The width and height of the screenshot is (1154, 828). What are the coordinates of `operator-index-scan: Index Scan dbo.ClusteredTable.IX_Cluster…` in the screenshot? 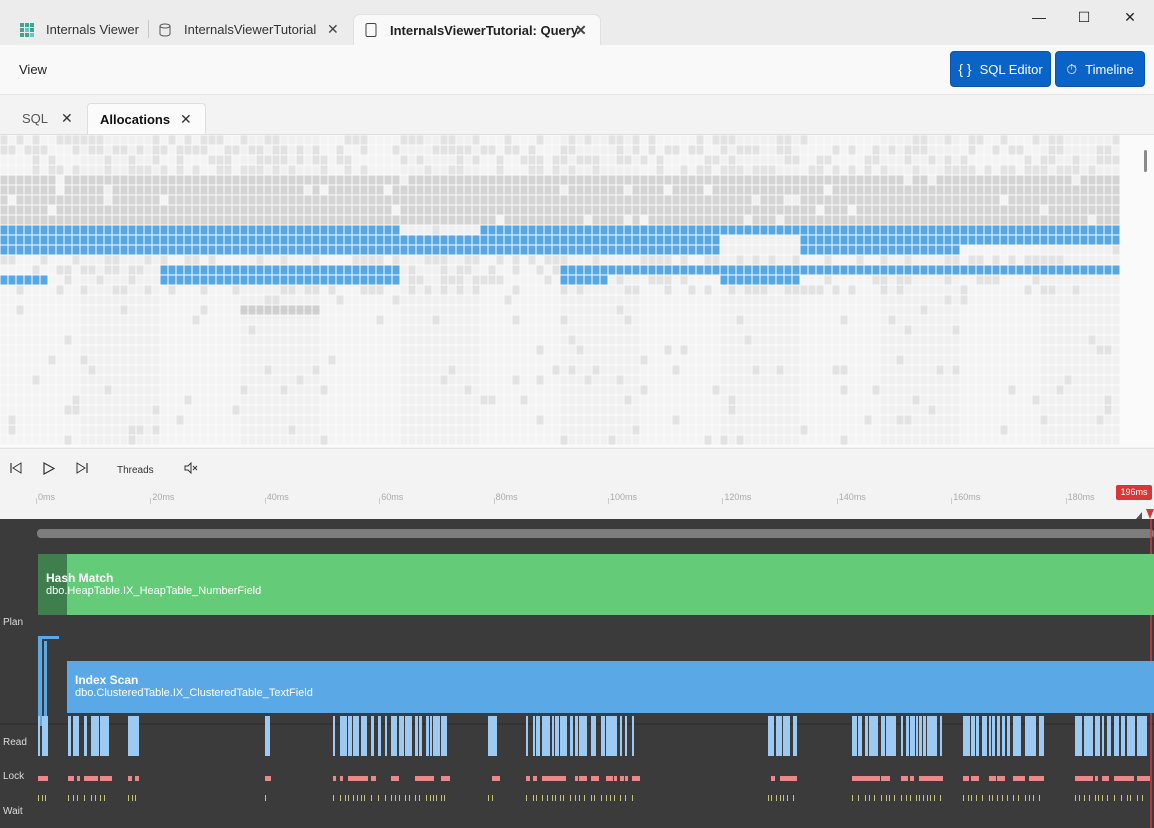 It's located at (610, 687).